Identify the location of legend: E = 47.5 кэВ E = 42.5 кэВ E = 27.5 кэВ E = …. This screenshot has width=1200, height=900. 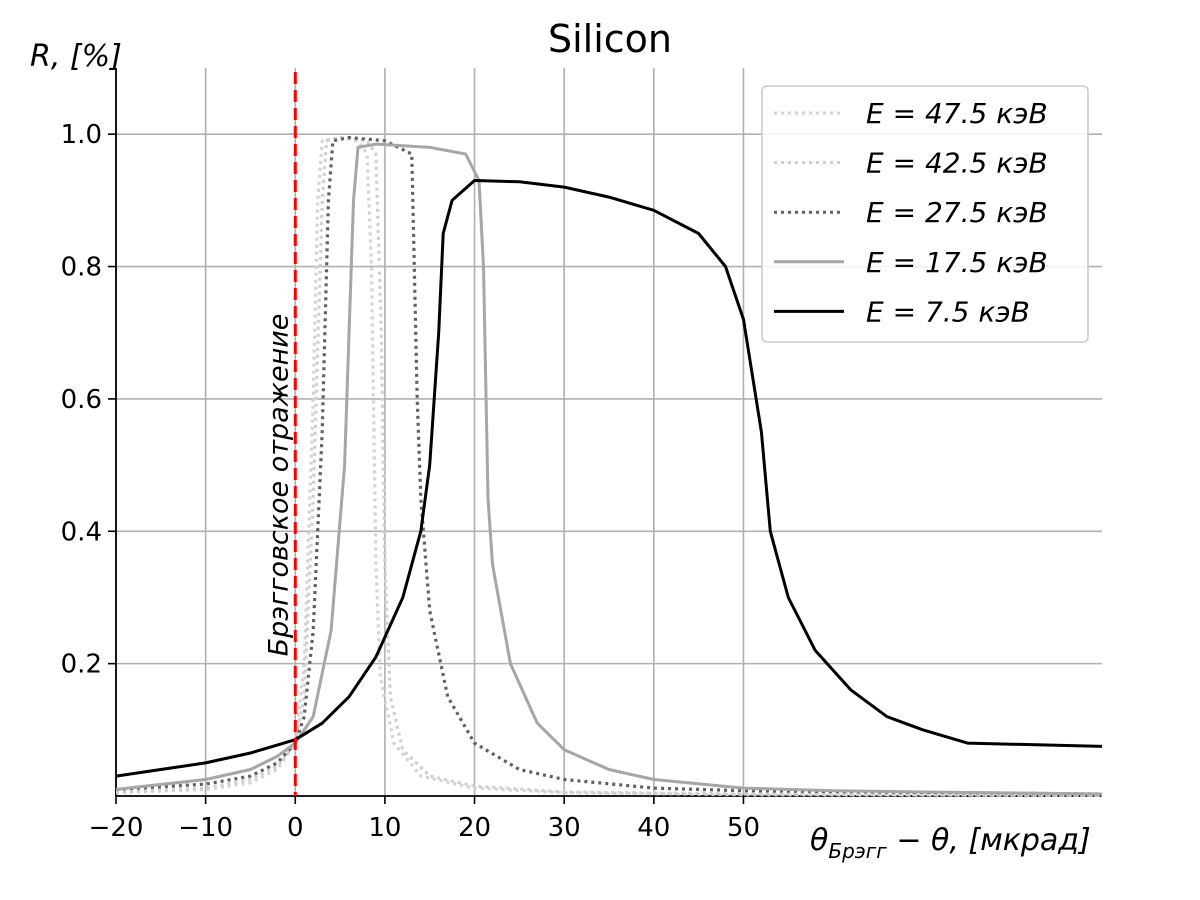
(925, 214).